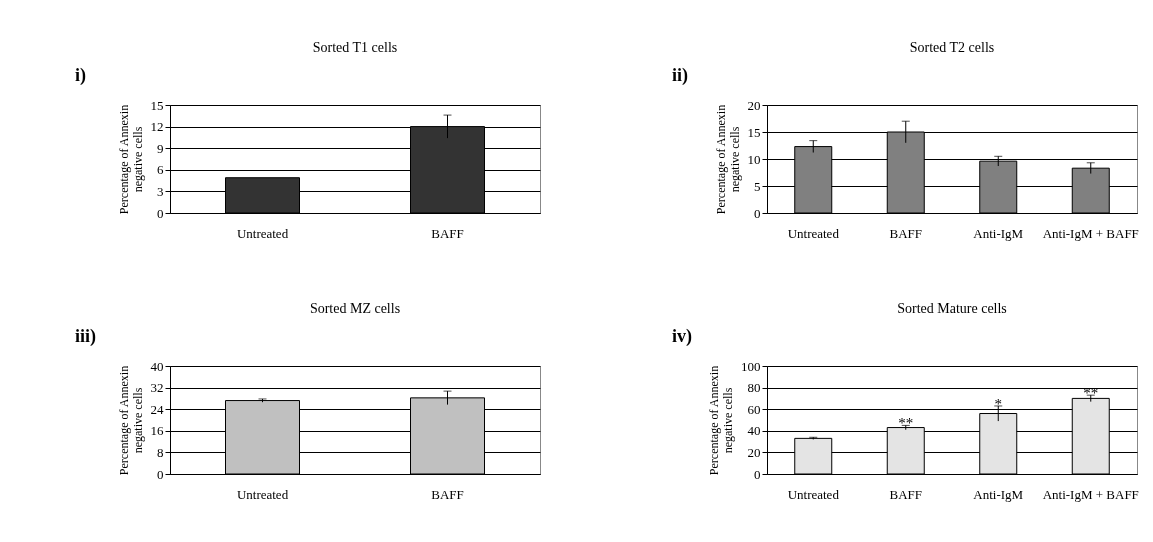 The image size is (1153, 542). I want to click on y-tick-label: 100, so click(751, 366).